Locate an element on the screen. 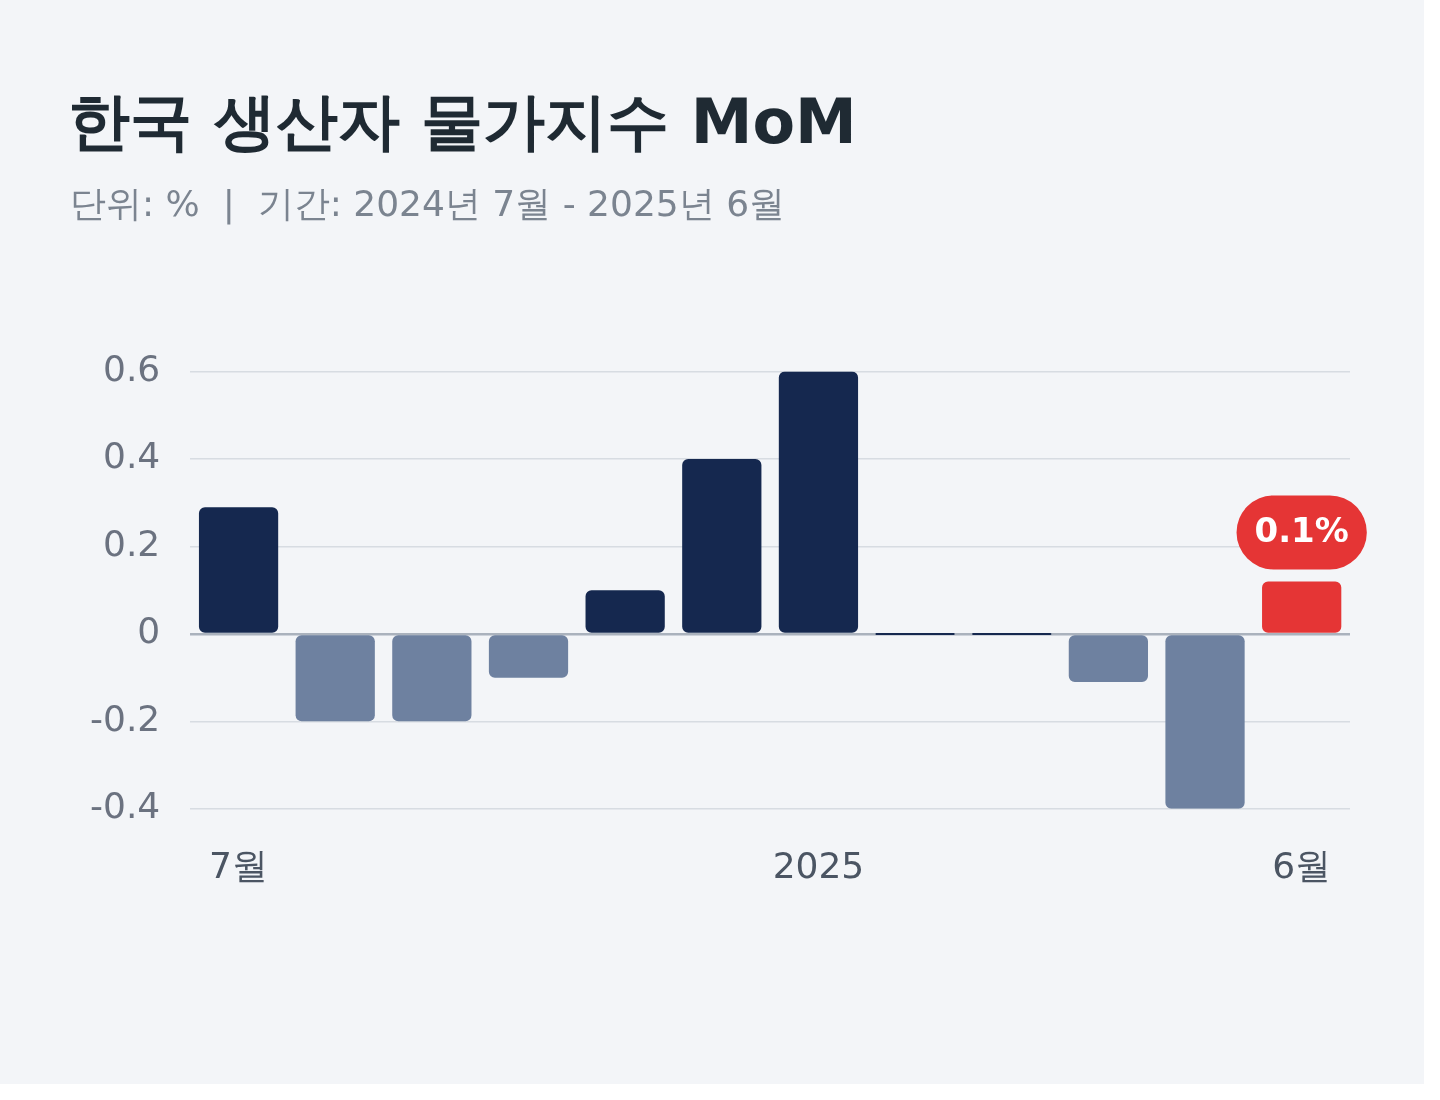 The height and width of the screenshot is (1100, 1440). chart-subtitle: 단위: % | 기간: 2024년 7월 - 2025년 6월 is located at coordinates (428, 204).